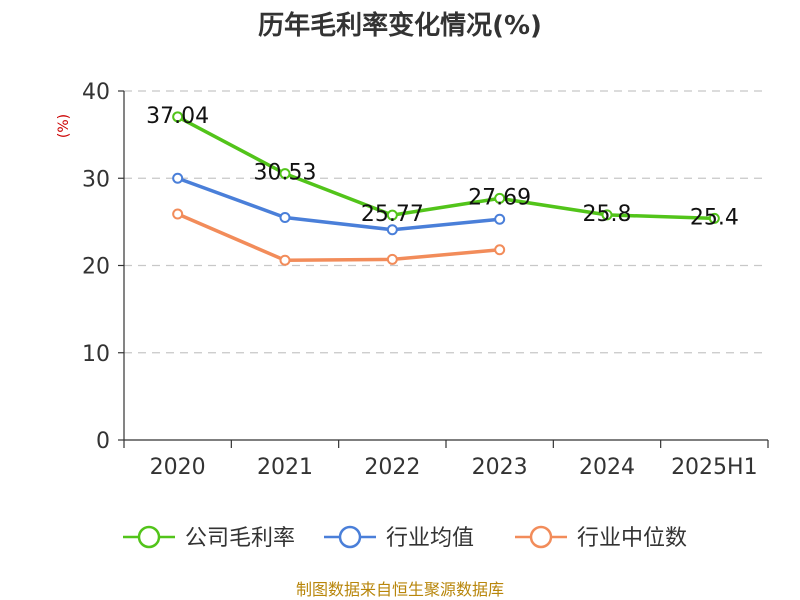 This screenshot has width=800, height=600. What do you see at coordinates (430, 538) in the screenshot?
I see `legend-label: 行业均值` at bounding box center [430, 538].